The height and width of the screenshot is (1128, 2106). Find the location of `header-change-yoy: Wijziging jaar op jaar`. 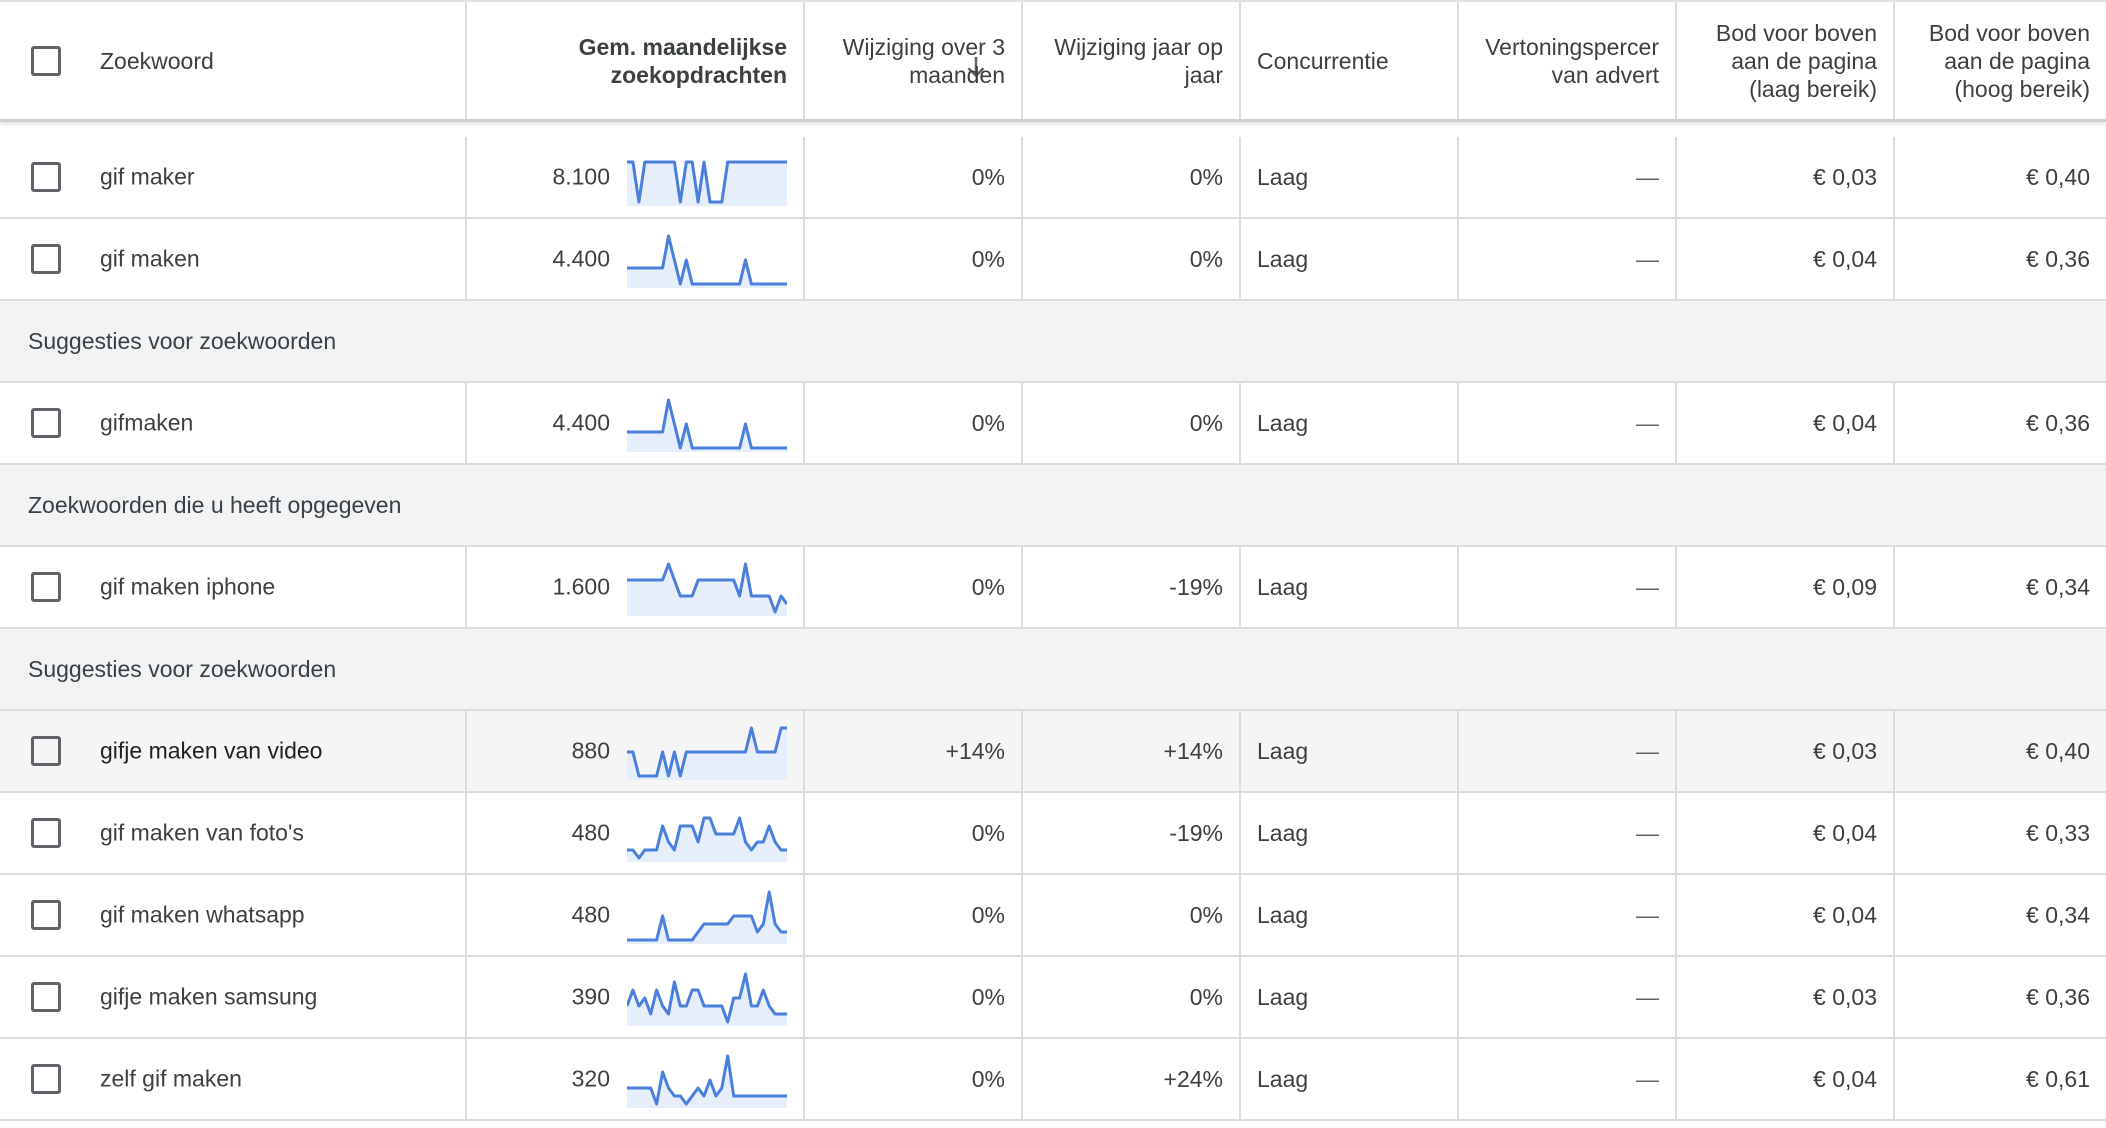

header-change-yoy: Wijziging jaar op jaar is located at coordinates (1130, 60).